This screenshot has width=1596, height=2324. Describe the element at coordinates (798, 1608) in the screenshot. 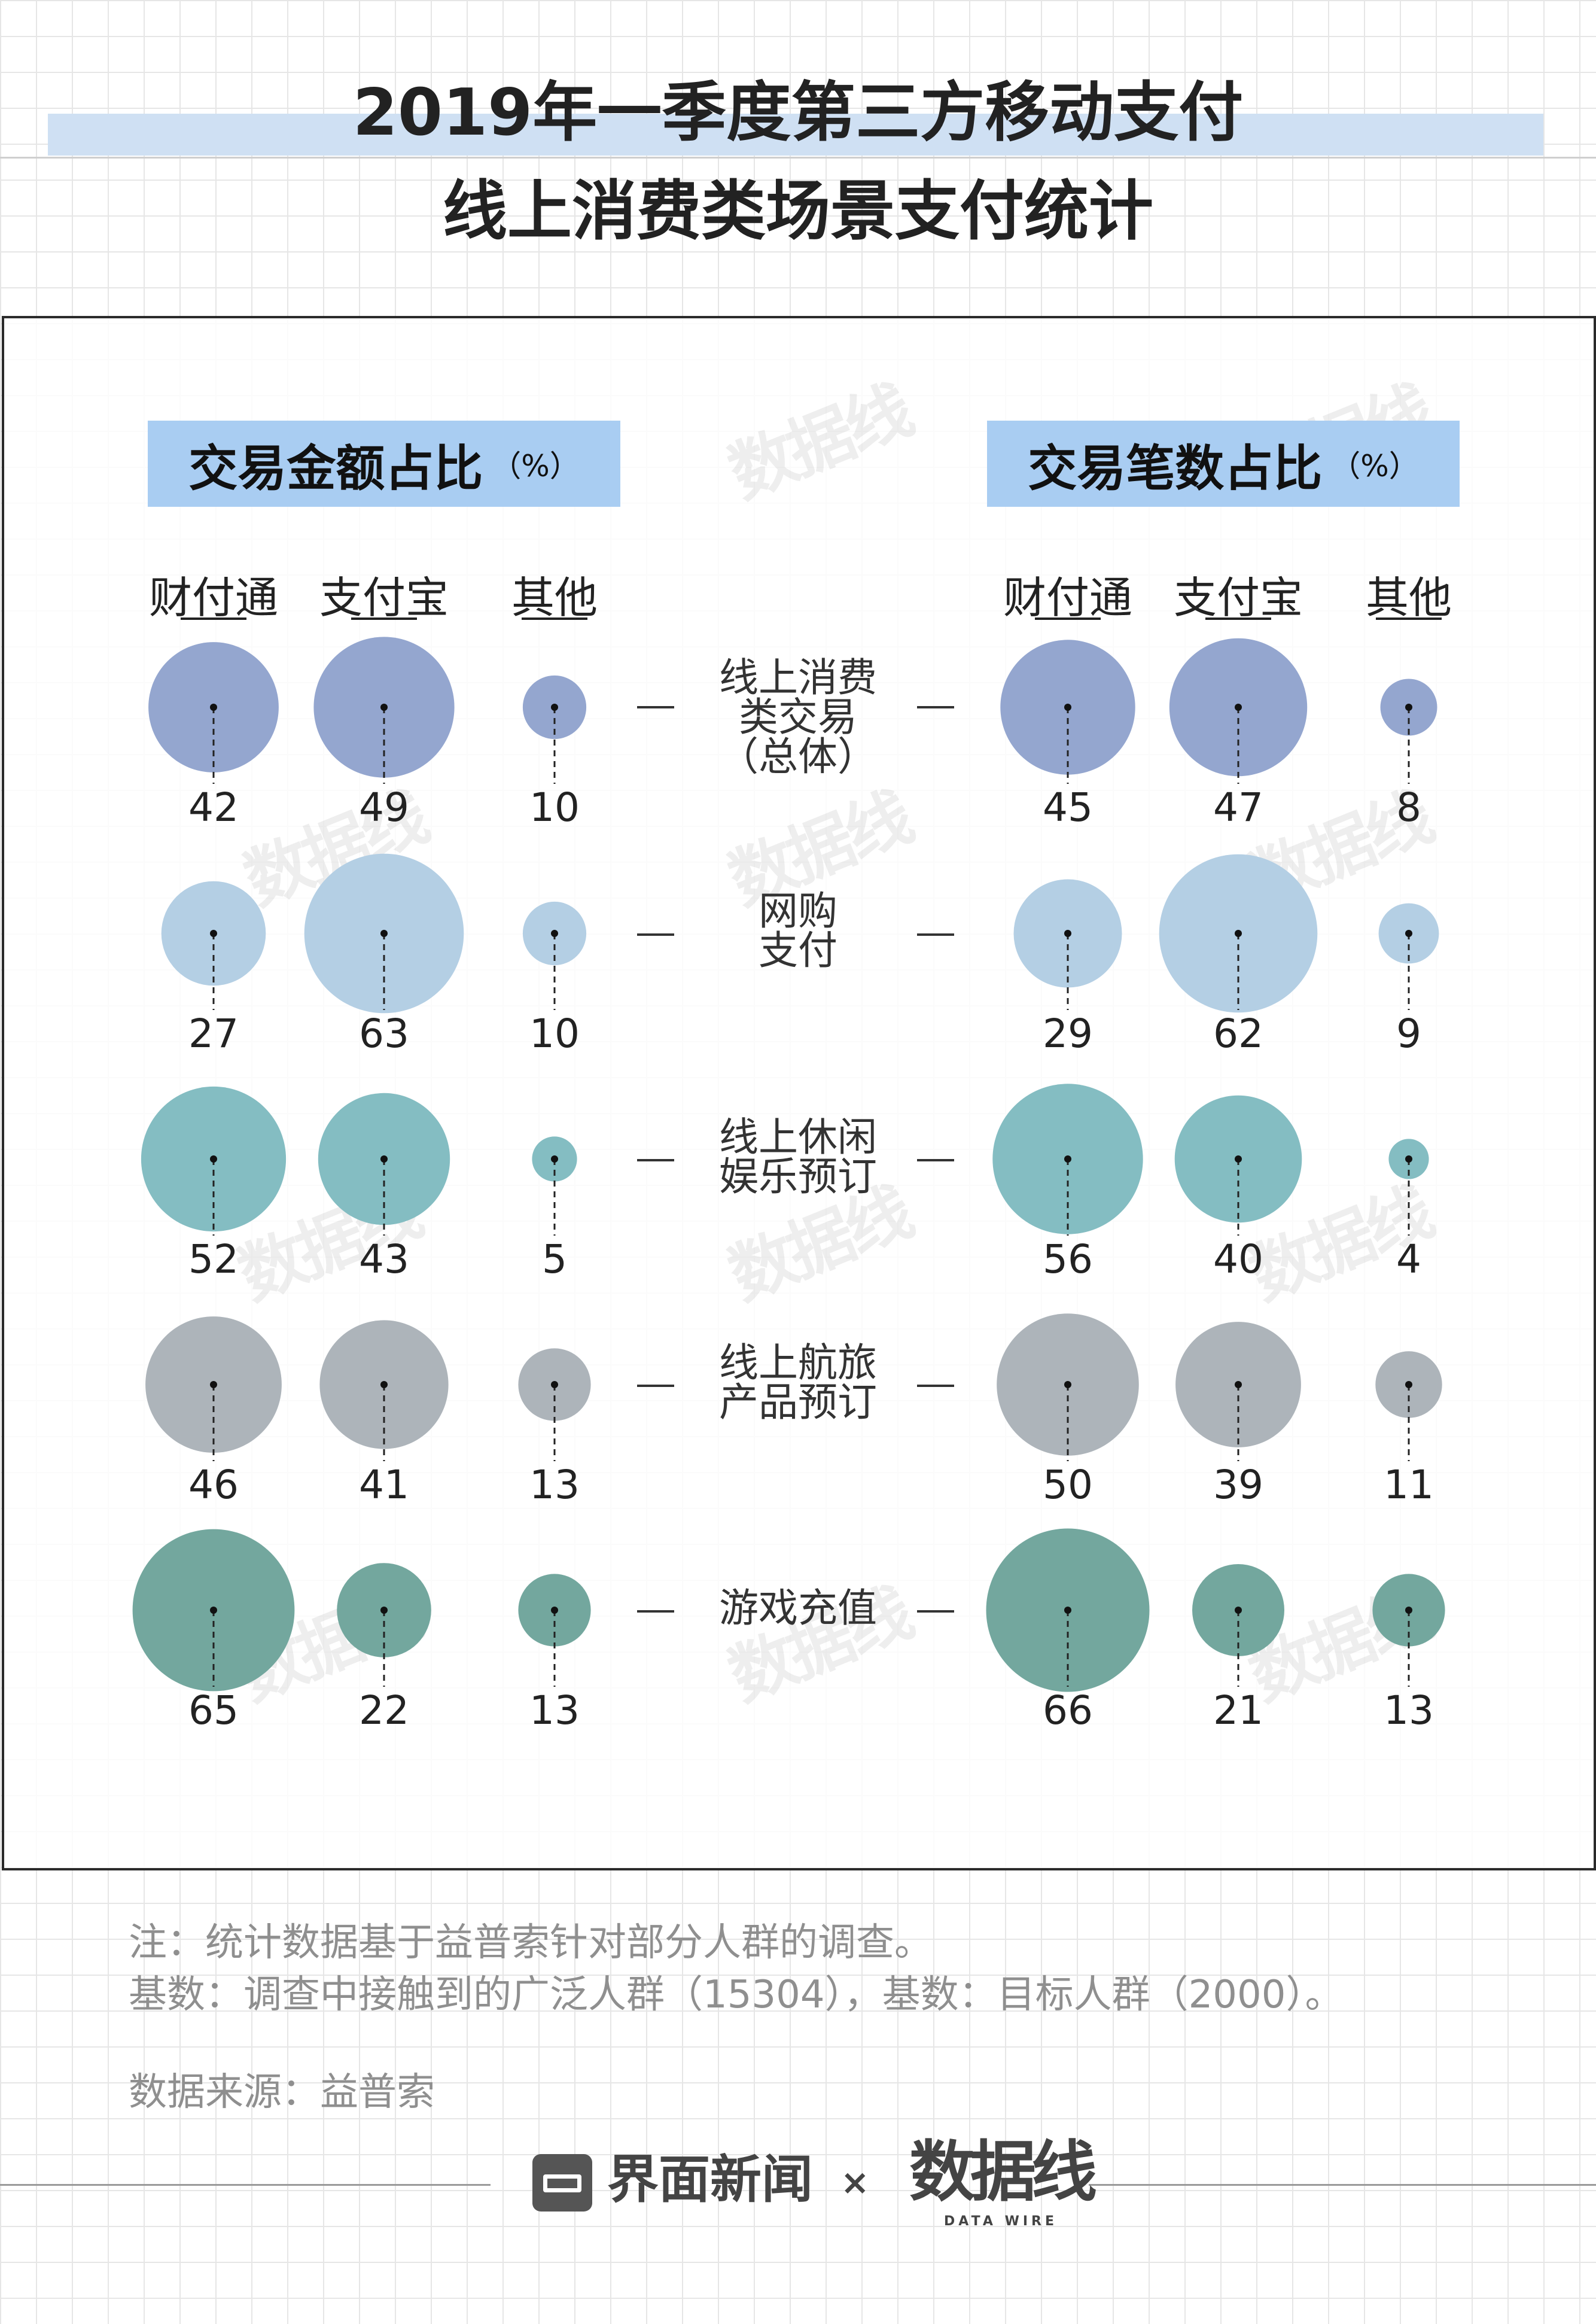

I see `row-label-game-recharge: 游戏充值` at that location.